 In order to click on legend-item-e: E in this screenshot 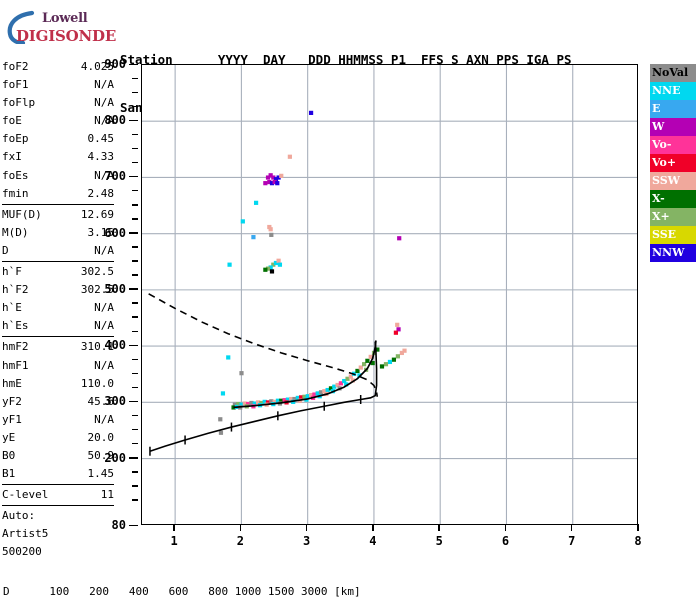, I will do `click(673, 109)`.